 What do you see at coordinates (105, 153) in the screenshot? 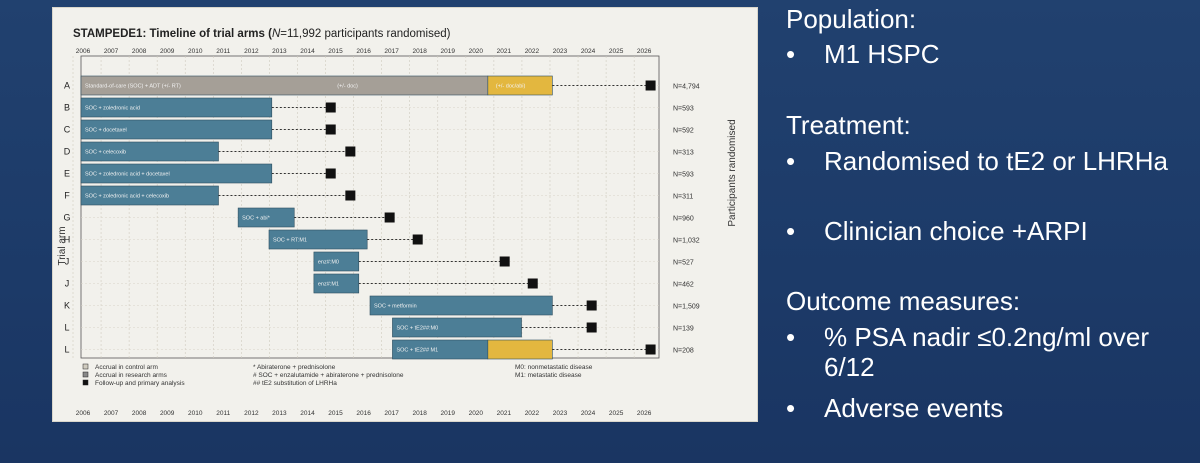
I see `bar-label: SOC + celecoxib` at bounding box center [105, 153].